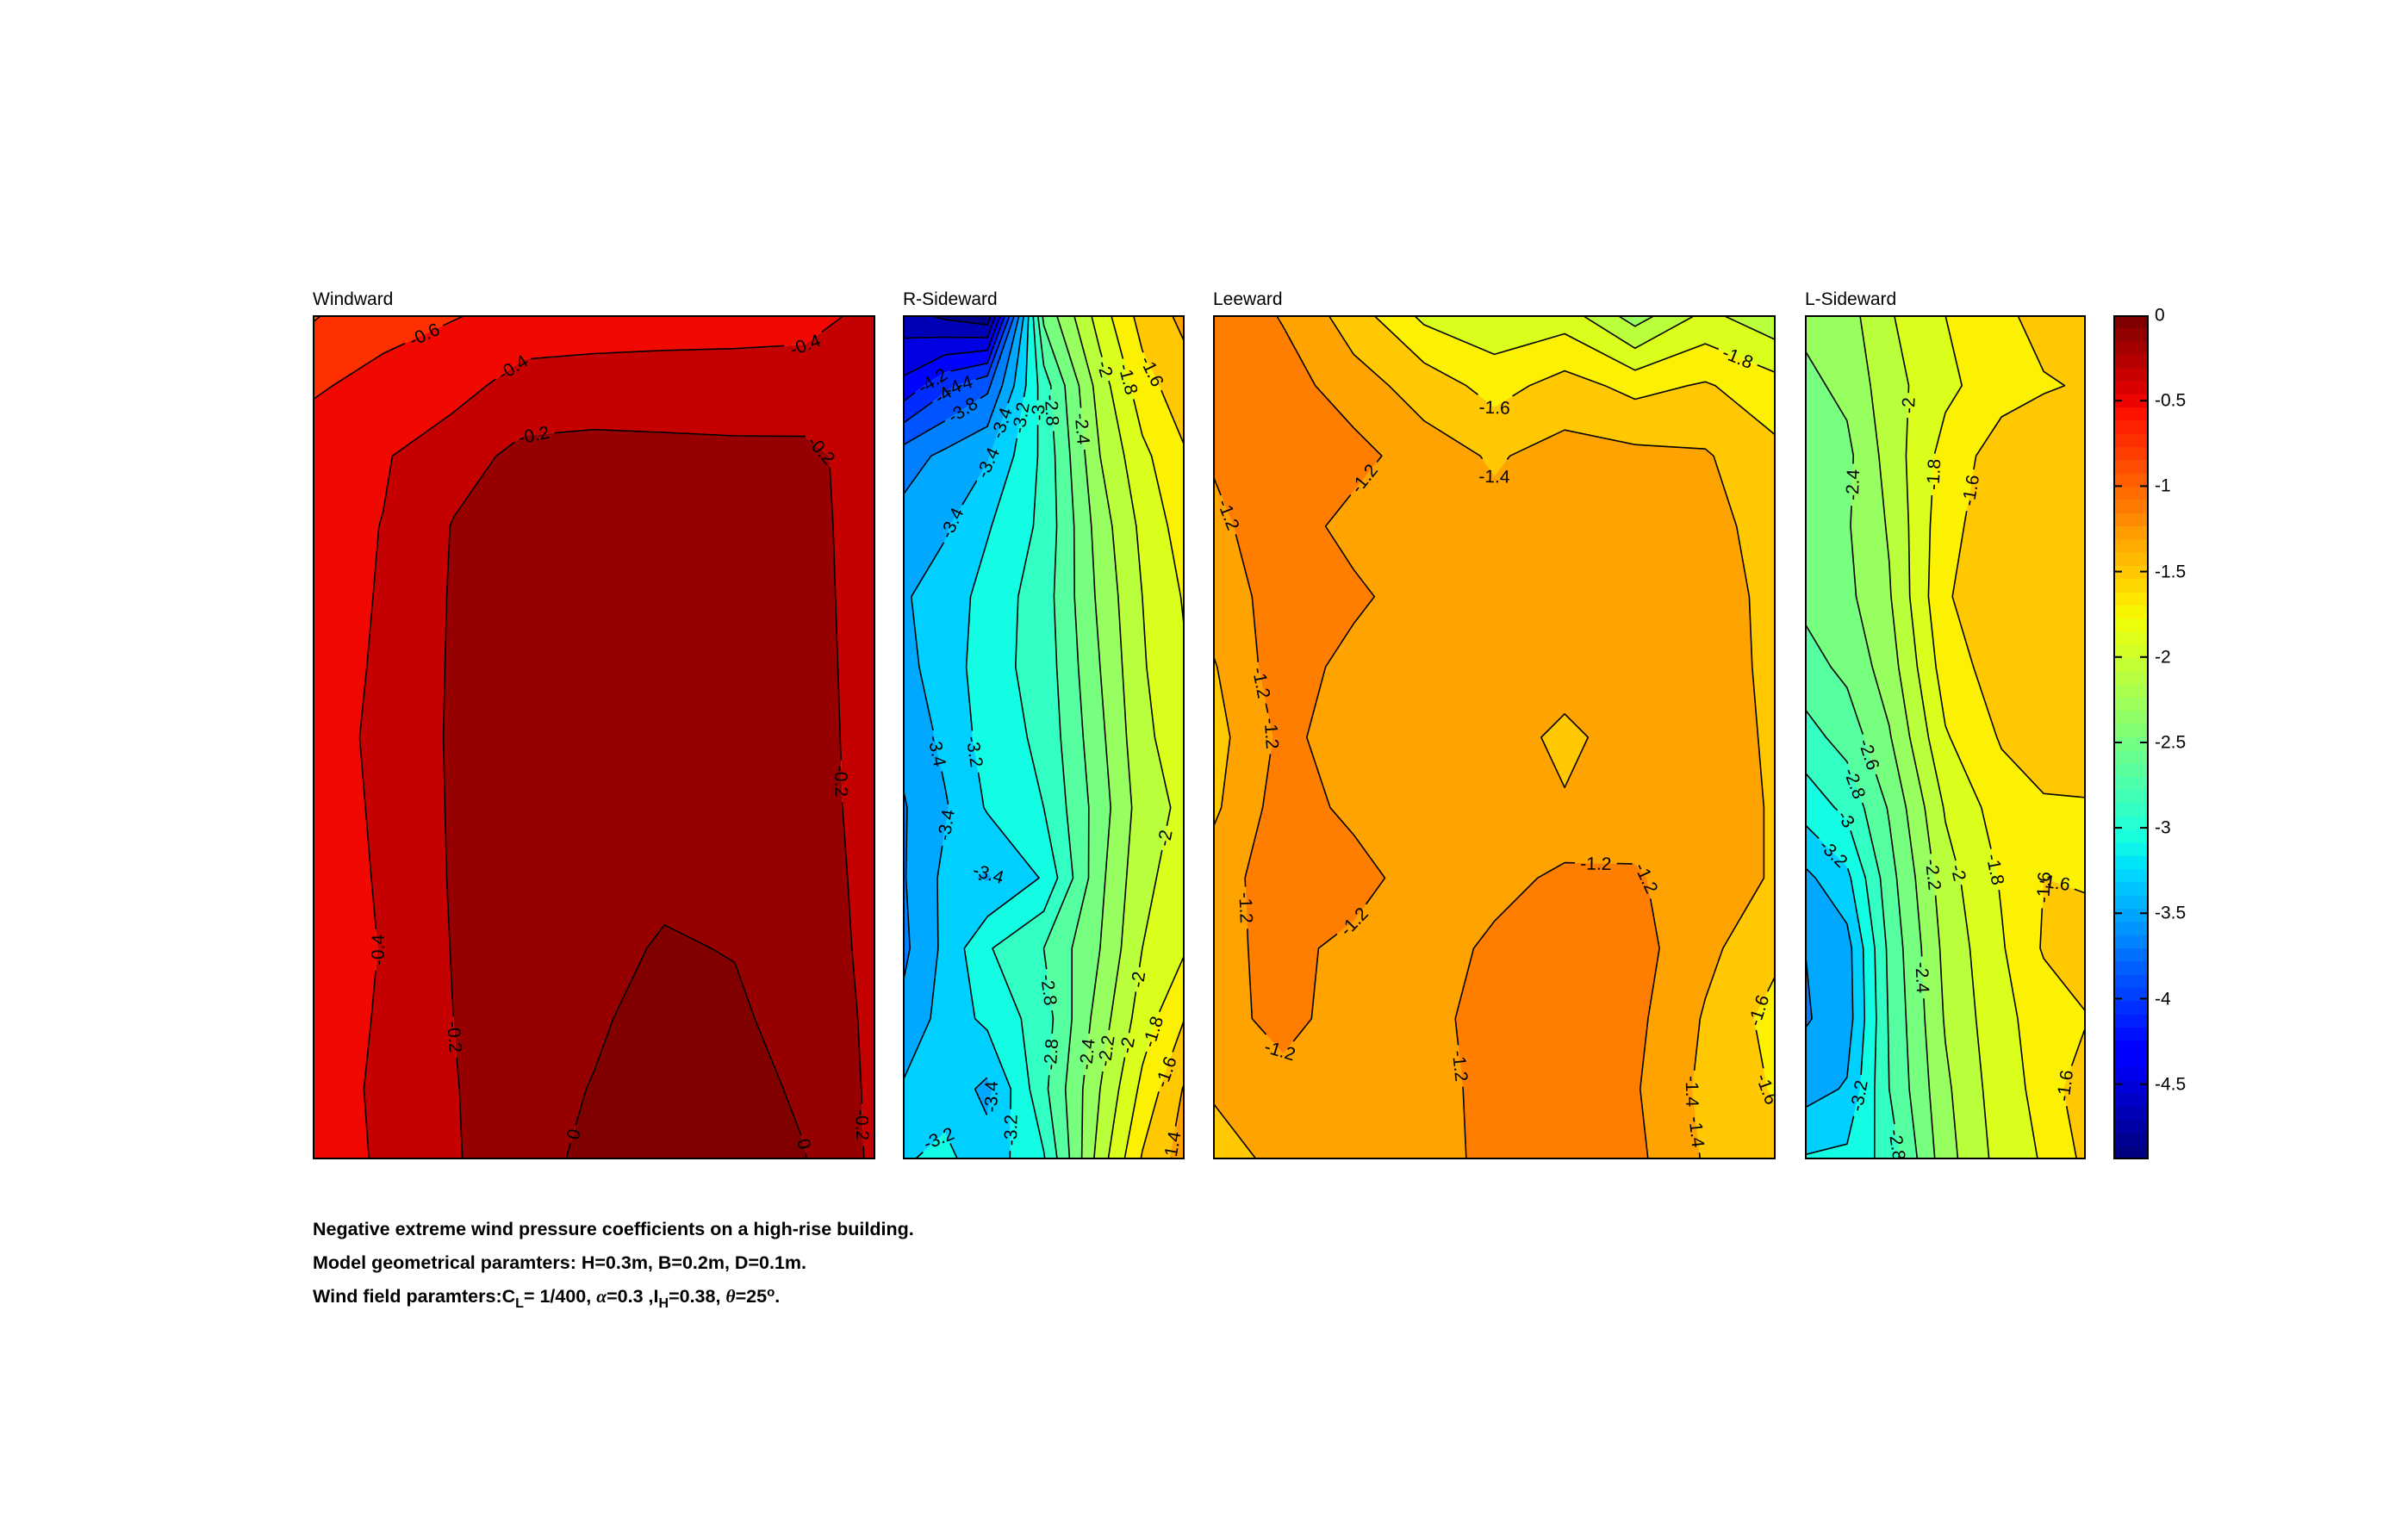 The image size is (2408, 1528). I want to click on svg-text: -1.8, so click(1934, 474).